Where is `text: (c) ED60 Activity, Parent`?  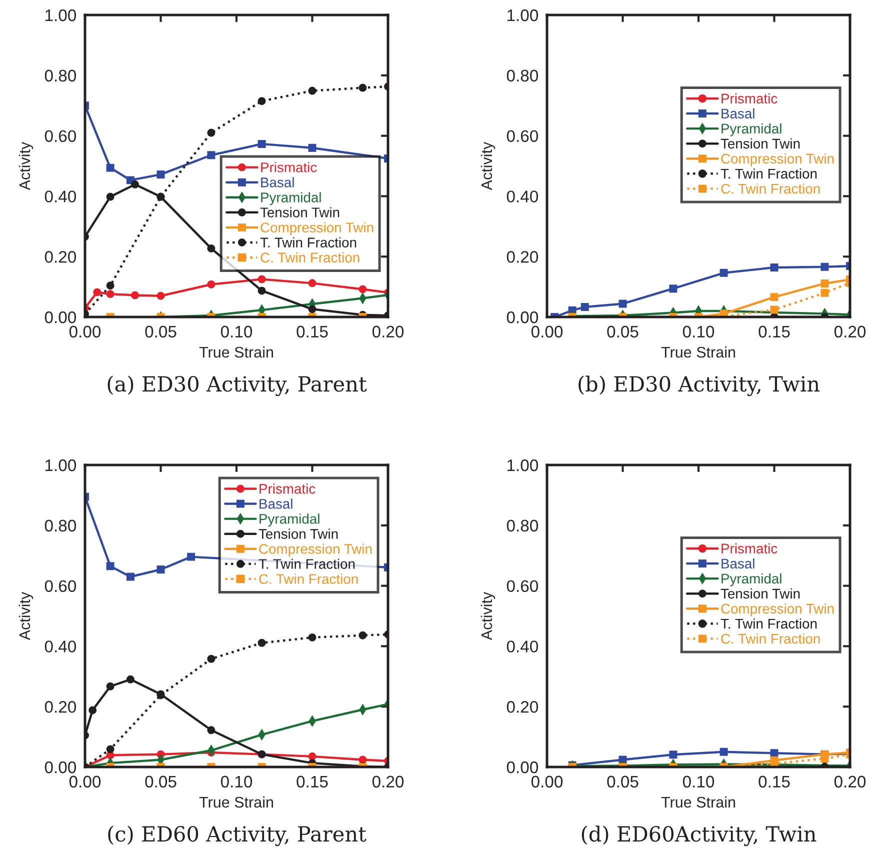 text: (c) ED60 Activity, Parent is located at coordinates (237, 836).